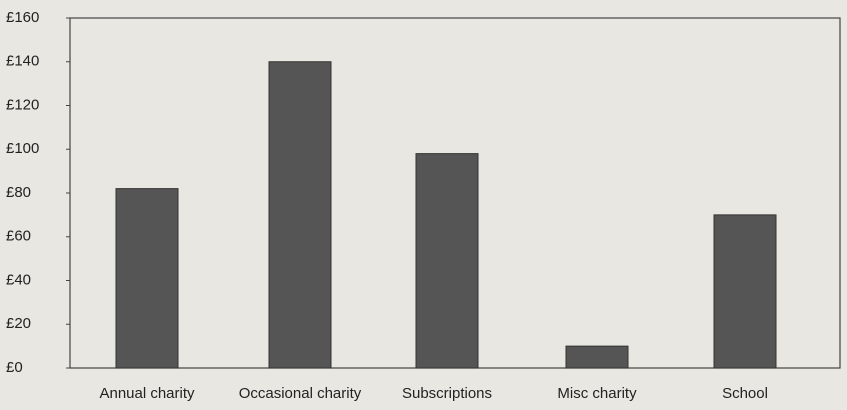 This screenshot has height=410, width=847. Describe the element at coordinates (18, 279) in the screenshot. I see `y-tick-label: £40` at that location.